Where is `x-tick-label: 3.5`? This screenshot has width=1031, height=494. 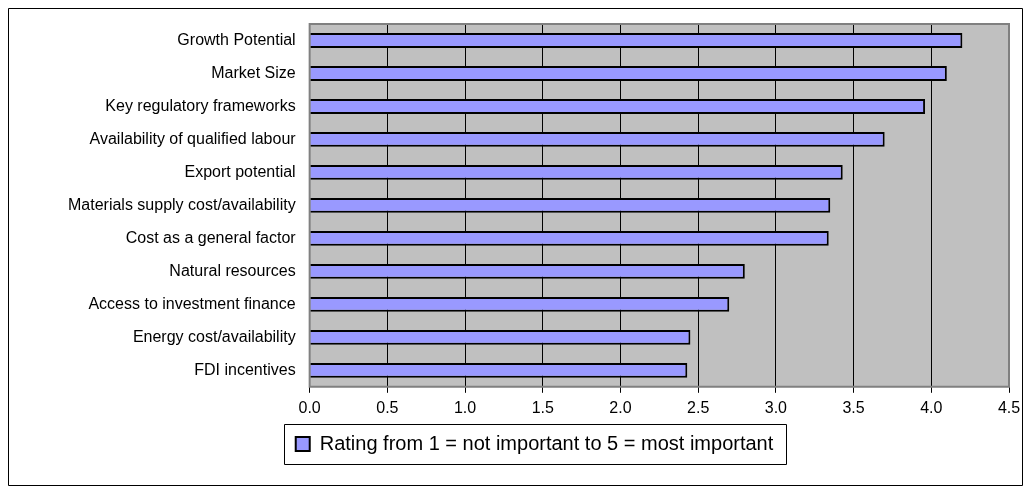
x-tick-label: 3.5 is located at coordinates (853, 407).